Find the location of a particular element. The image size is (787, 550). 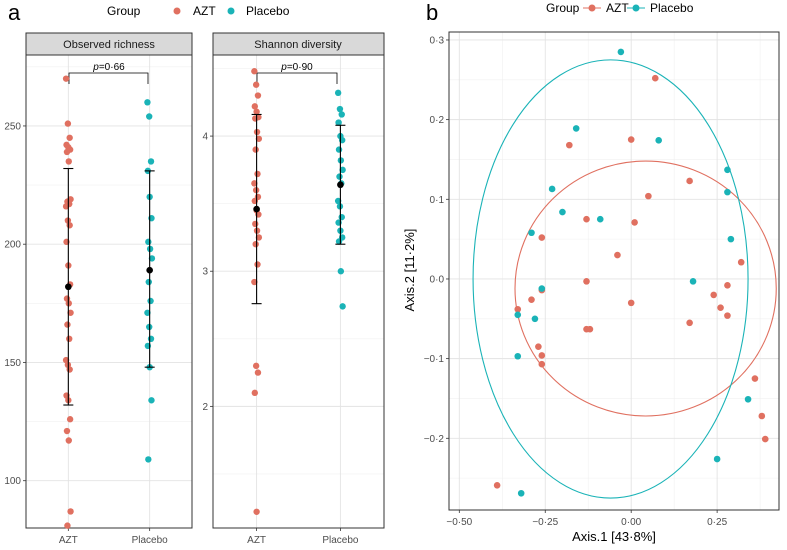

y-tick-label: −0·2 is located at coordinates (434, 439).